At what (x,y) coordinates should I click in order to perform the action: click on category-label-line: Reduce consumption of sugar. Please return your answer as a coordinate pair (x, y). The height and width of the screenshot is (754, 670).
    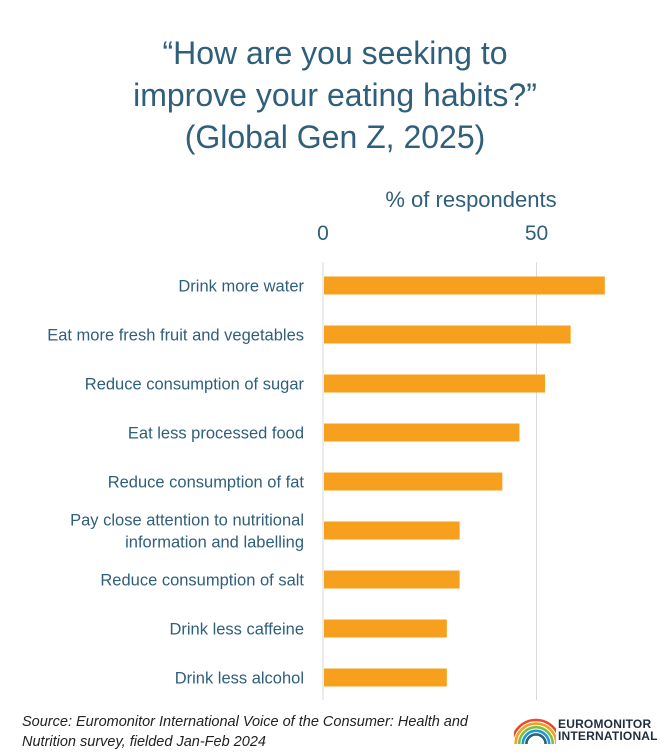
    Looking at the image, I should click on (195, 385).